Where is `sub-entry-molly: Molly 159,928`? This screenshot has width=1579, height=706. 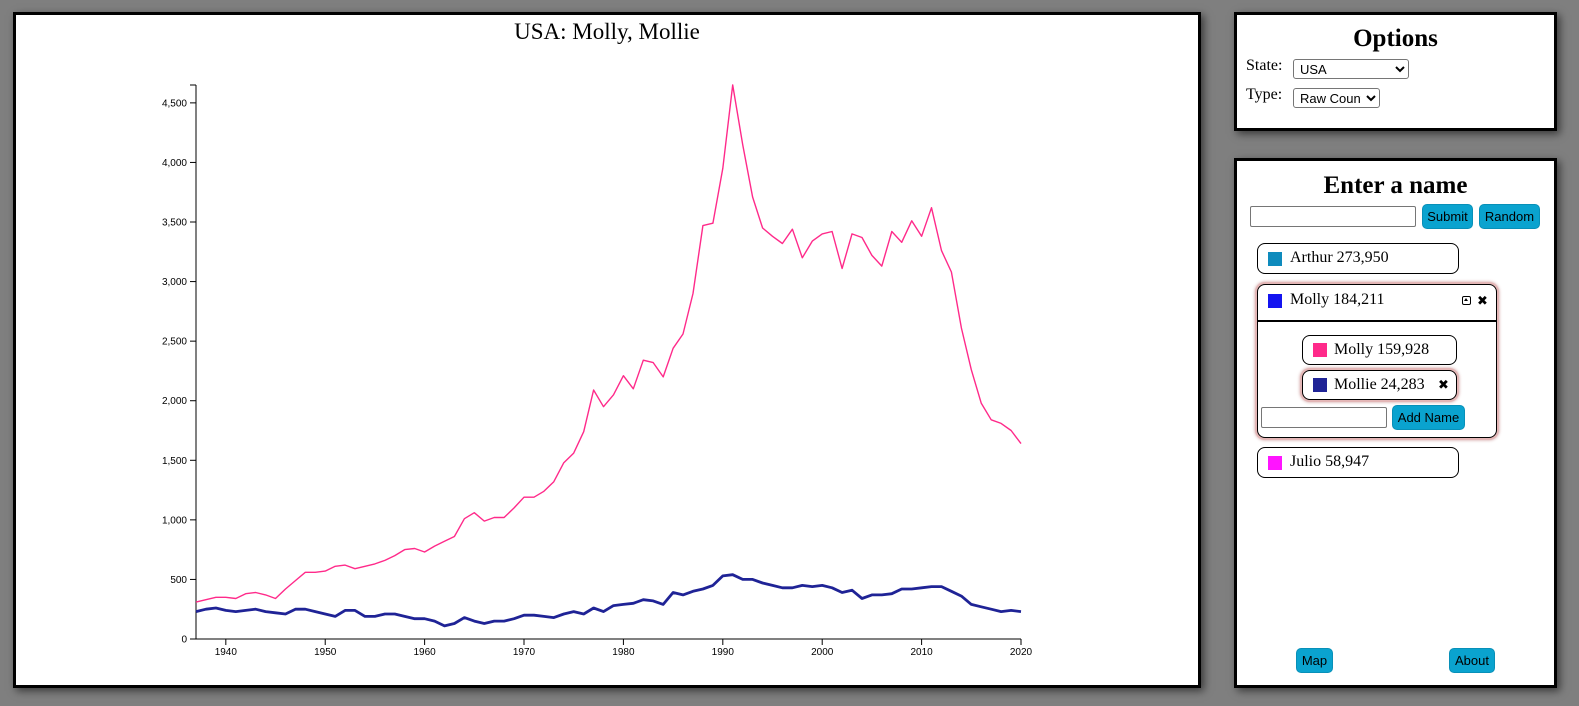
sub-entry-molly: Molly 159,928 is located at coordinates (1379, 350).